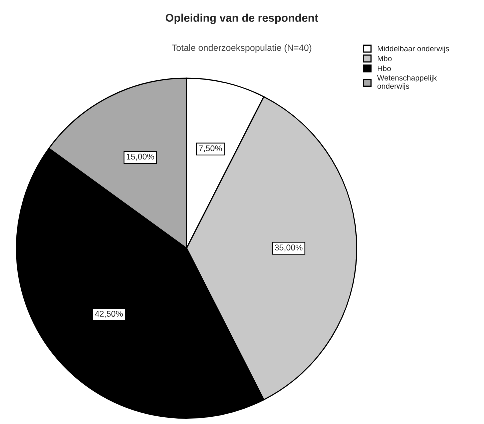 The width and height of the screenshot is (484, 424). Describe the element at coordinates (242, 19) in the screenshot. I see `chart-title: Opleiding van de respondent` at that location.